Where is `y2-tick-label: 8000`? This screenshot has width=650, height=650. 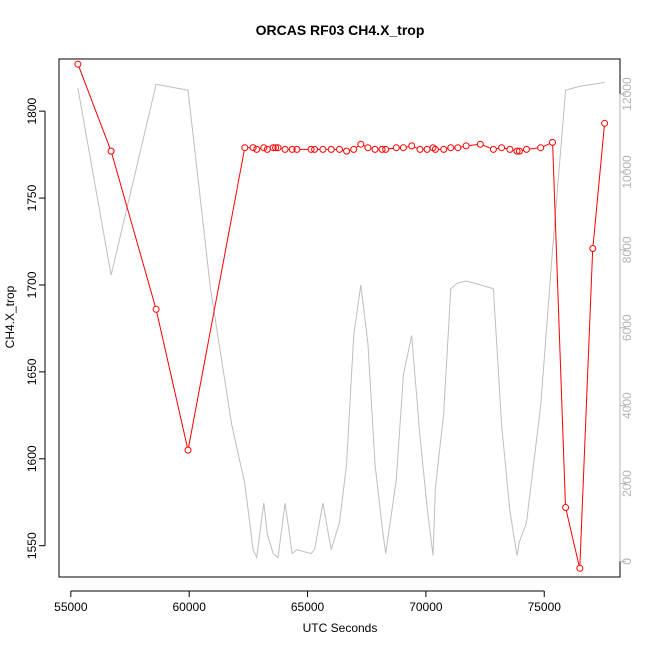
y2-tick-label: 8000 is located at coordinates (627, 249).